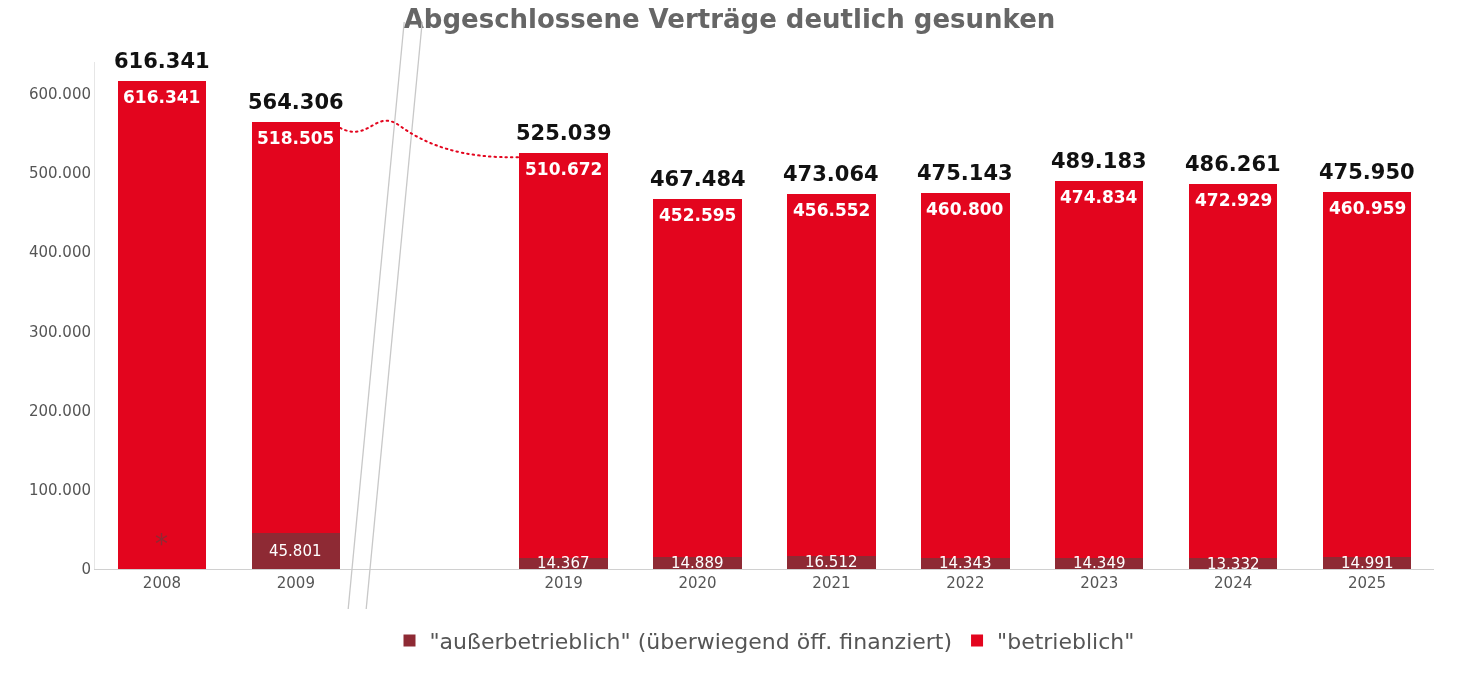 The width and height of the screenshot is (1459, 674). Describe the element at coordinates (1099, 563) in the screenshot. I see `data-label: 14.349` at that location.